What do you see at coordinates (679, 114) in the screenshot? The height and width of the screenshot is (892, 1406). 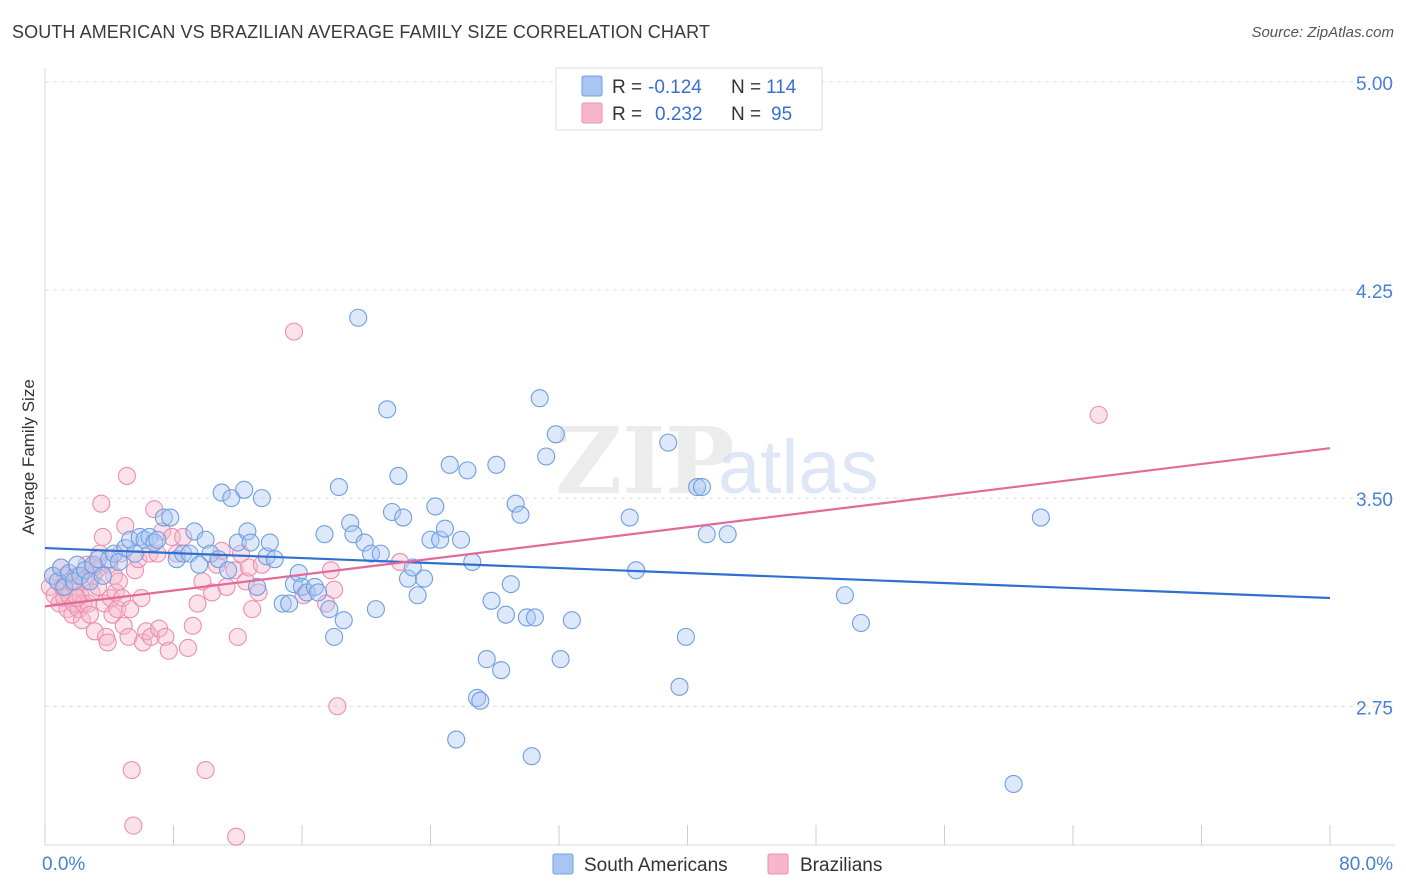 I see `legend-r-value-2: 0.232` at bounding box center [679, 114].